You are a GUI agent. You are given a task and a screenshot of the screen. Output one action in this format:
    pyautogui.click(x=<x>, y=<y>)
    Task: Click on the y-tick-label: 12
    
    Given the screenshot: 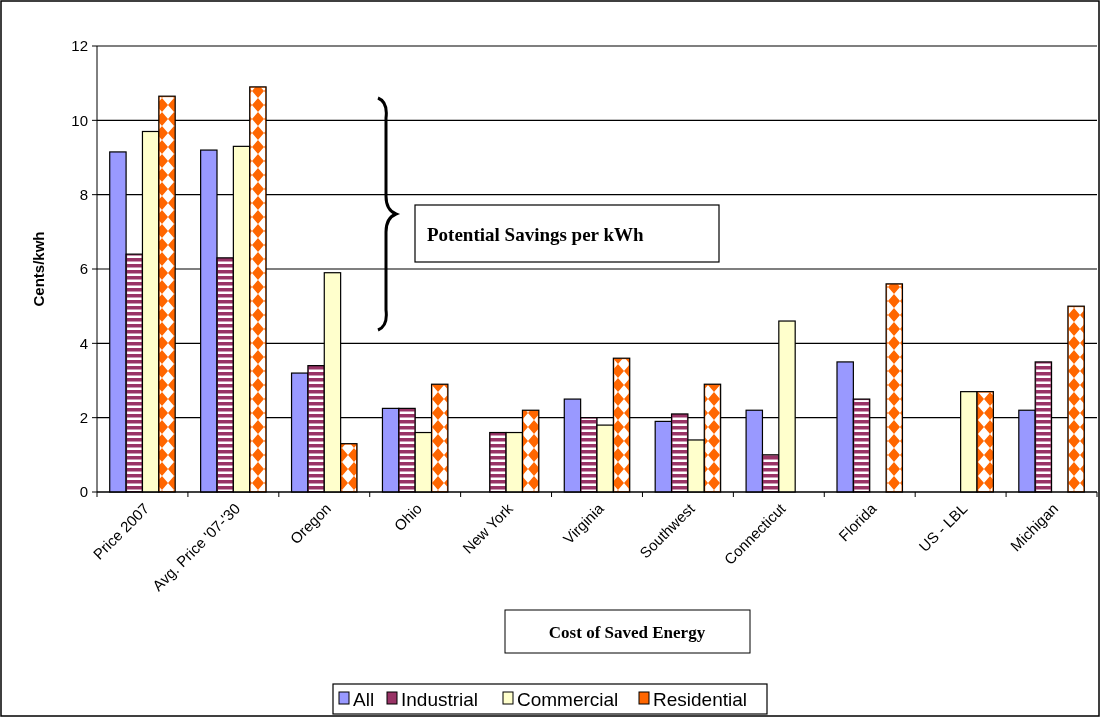 What is the action you would take?
    pyautogui.click(x=79, y=46)
    